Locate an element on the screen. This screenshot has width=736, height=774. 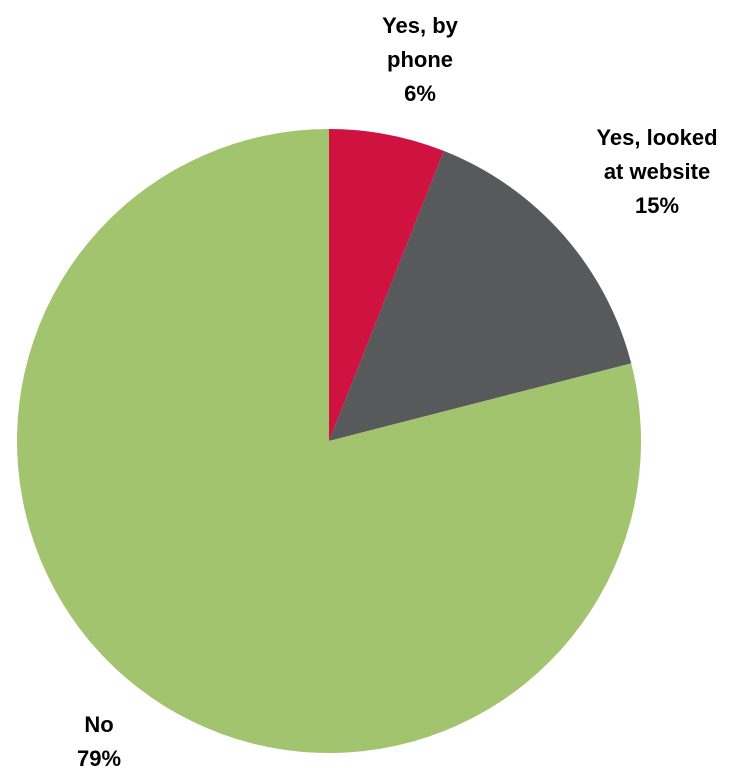
slice-value-label: 79% is located at coordinates (99, 758).